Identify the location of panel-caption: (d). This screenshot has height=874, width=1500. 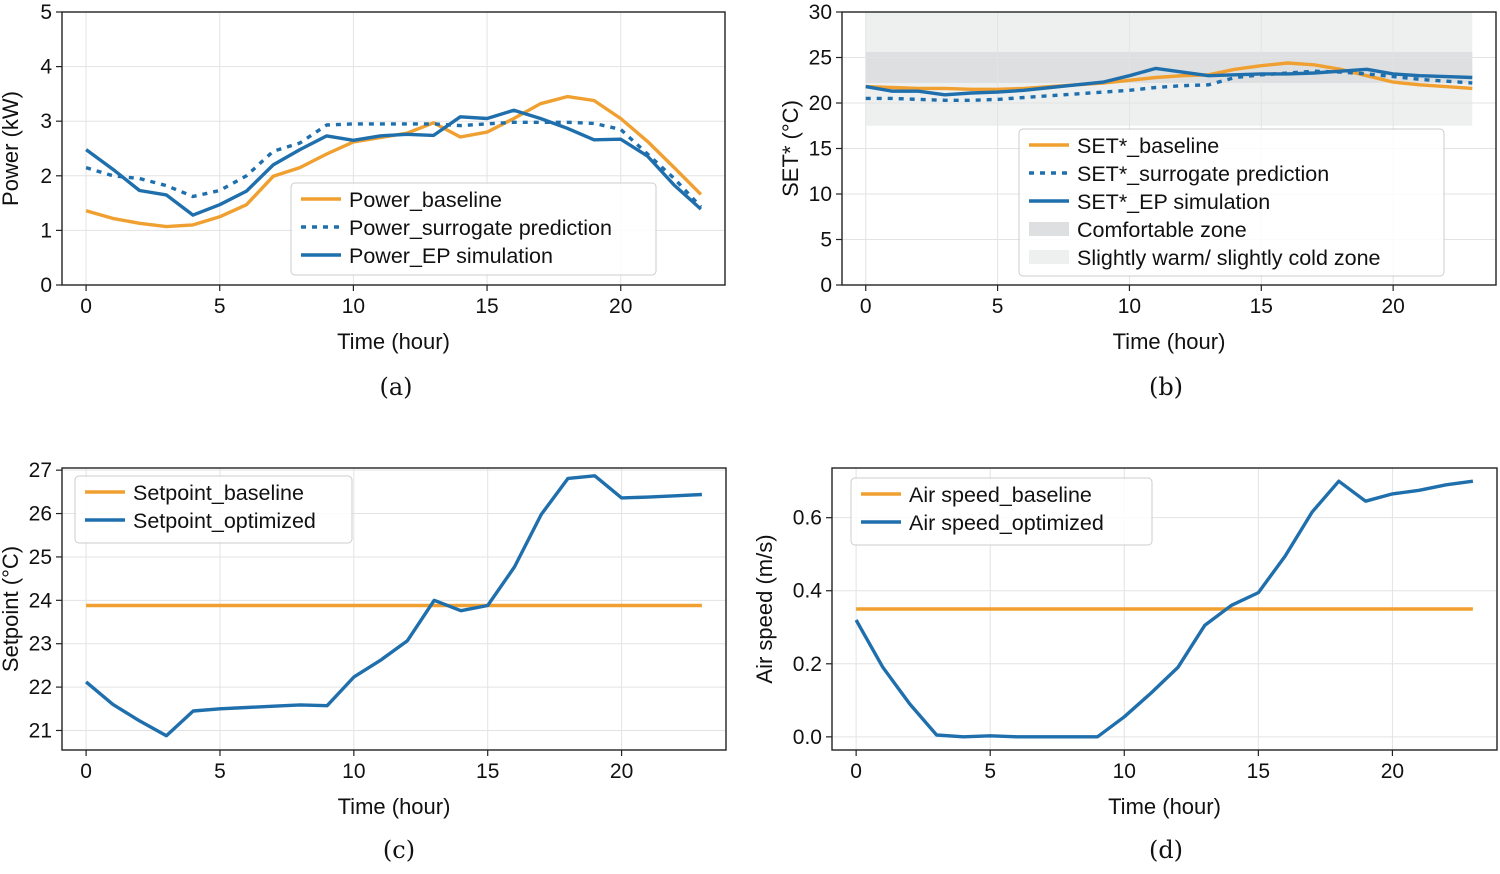
(1166, 850).